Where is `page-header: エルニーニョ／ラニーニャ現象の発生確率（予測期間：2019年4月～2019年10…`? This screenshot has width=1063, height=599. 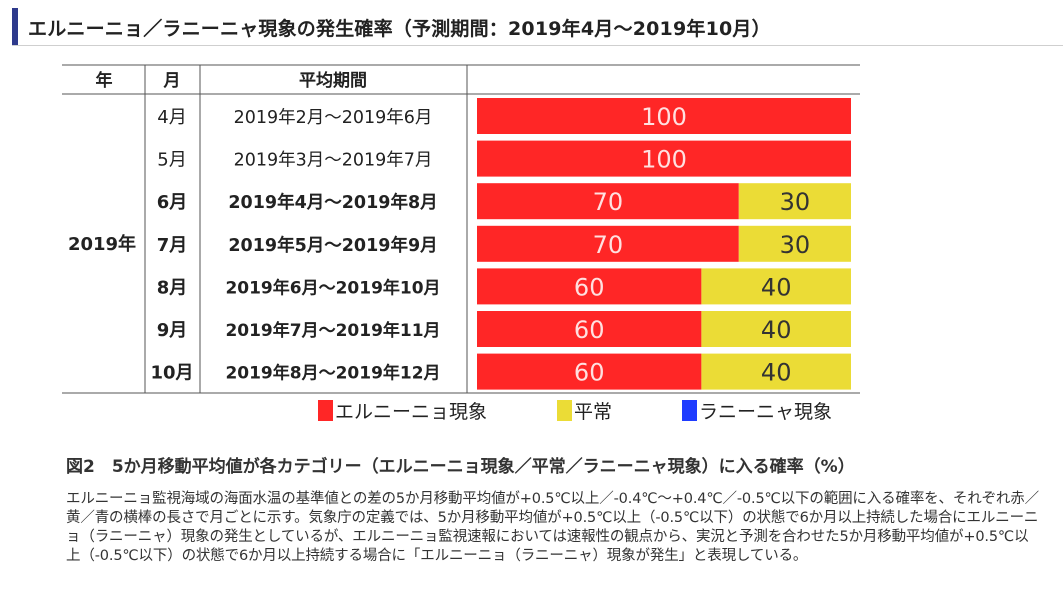 page-header: エルニーニョ／ラニーニャ現象の発生確率（予測期間：2019年4月～2019年10… is located at coordinates (537, 27).